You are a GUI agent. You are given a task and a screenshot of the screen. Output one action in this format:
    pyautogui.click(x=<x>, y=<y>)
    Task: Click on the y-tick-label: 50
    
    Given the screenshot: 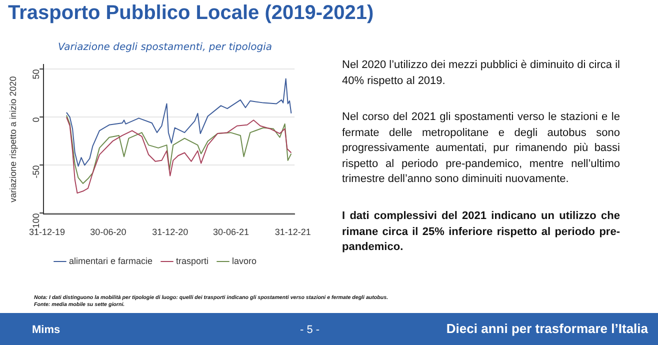 What is the action you would take?
    pyautogui.click(x=36, y=74)
    